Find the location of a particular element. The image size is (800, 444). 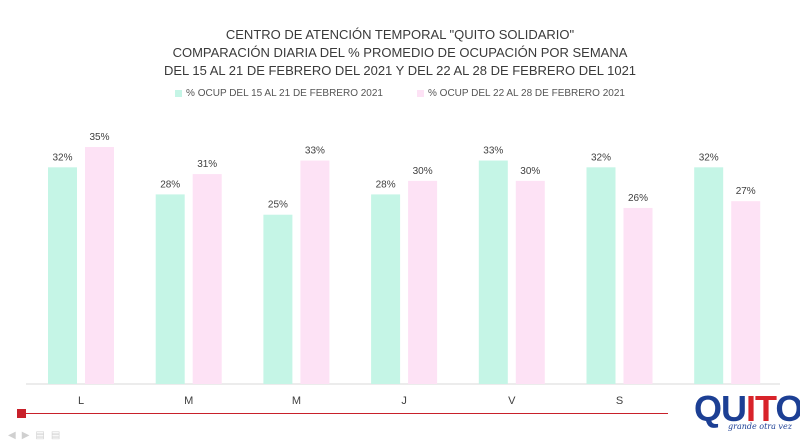

data-label-series-1-1: 28% is located at coordinates (170, 184).